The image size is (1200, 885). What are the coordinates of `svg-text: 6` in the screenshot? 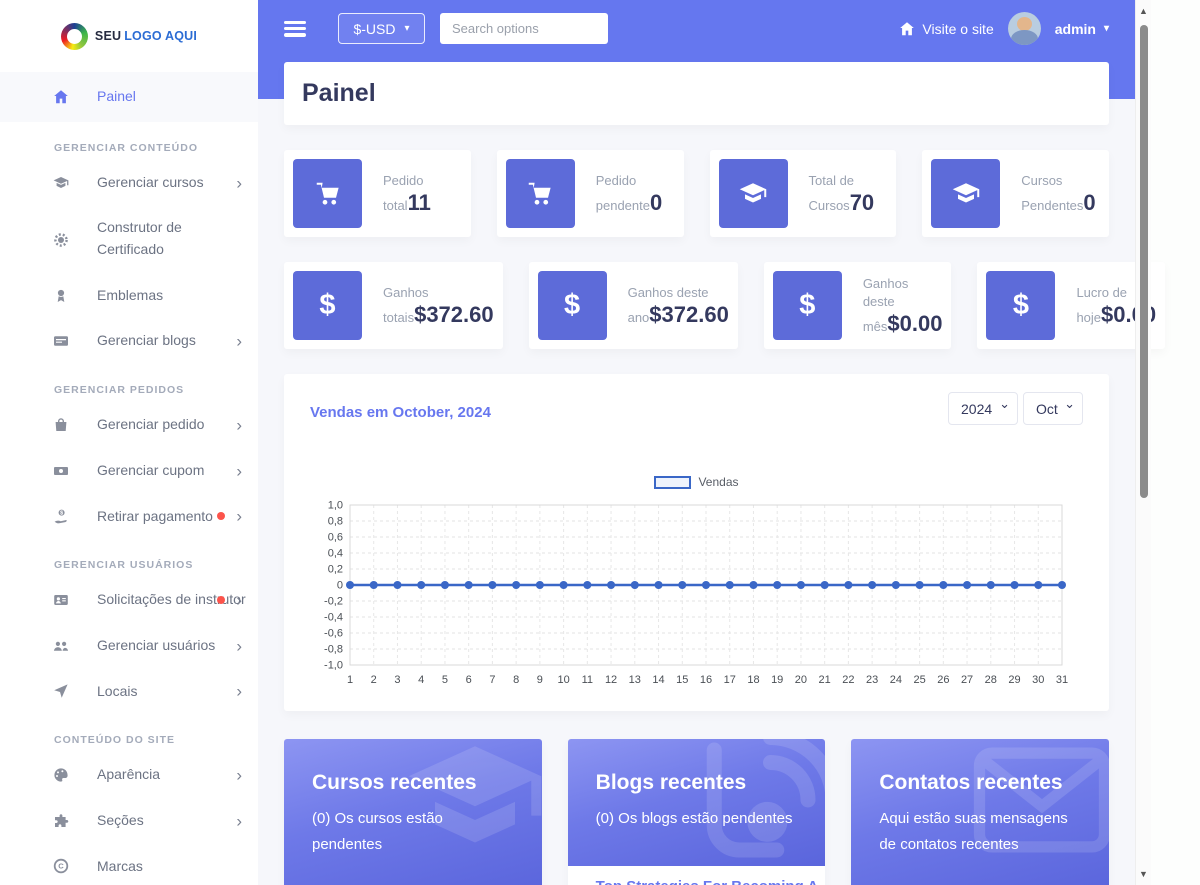 It's located at (469, 680).